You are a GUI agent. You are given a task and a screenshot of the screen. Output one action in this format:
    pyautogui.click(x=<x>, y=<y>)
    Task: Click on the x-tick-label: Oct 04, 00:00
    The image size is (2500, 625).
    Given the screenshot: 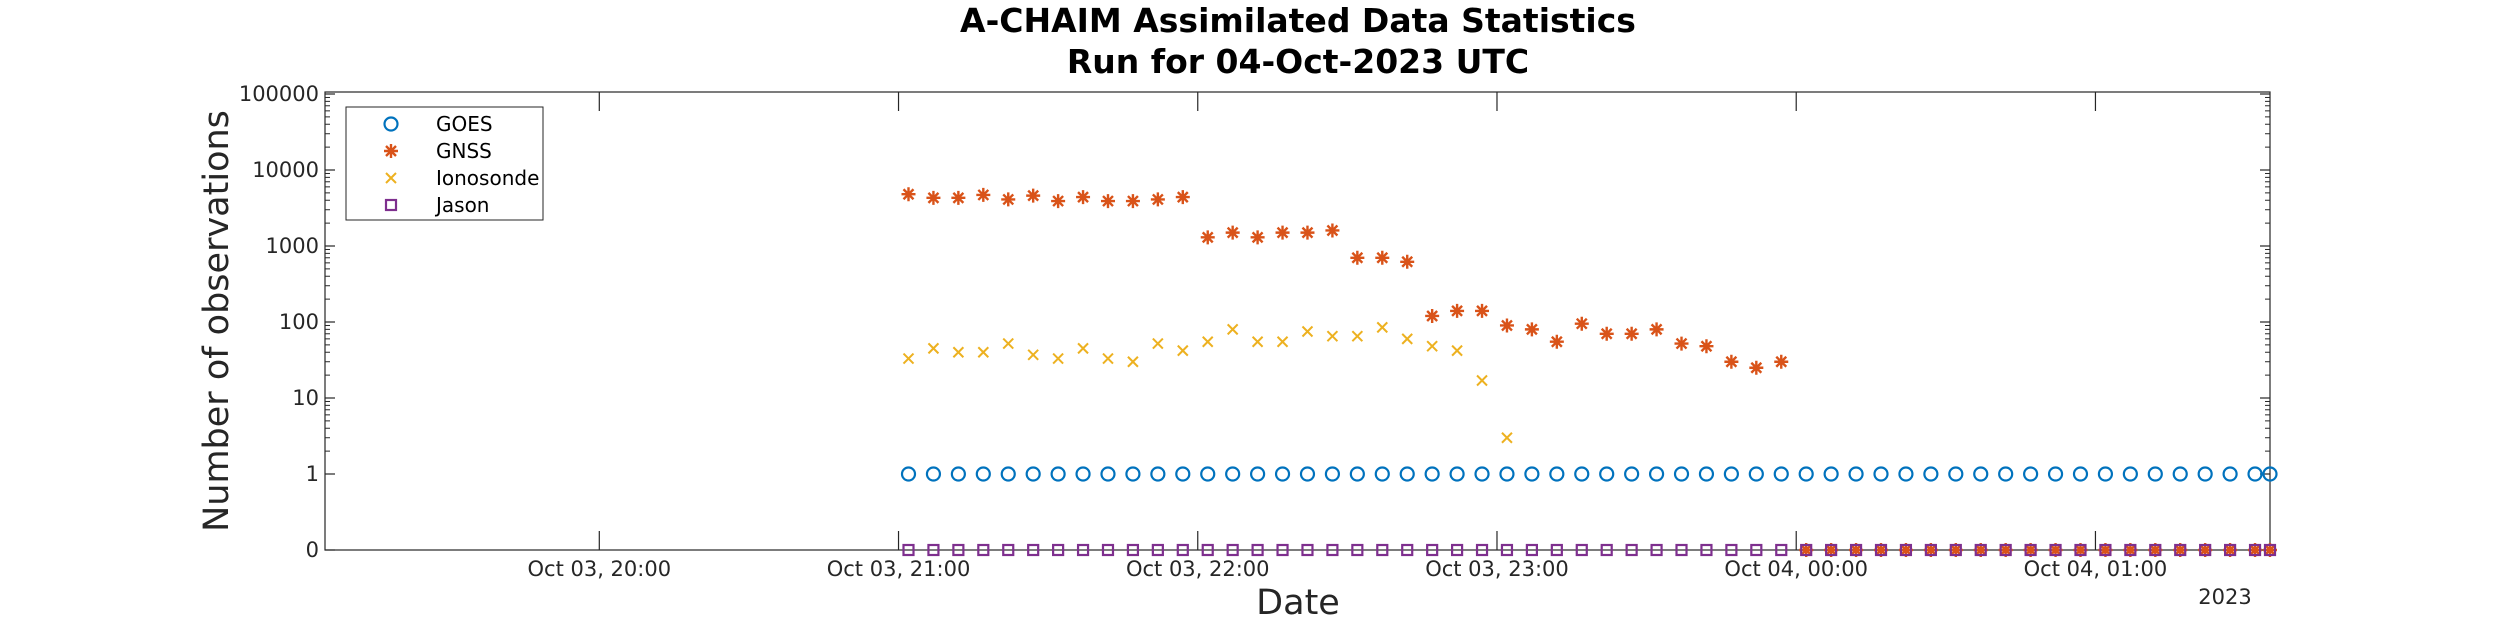 What is the action you would take?
    pyautogui.click(x=1796, y=569)
    